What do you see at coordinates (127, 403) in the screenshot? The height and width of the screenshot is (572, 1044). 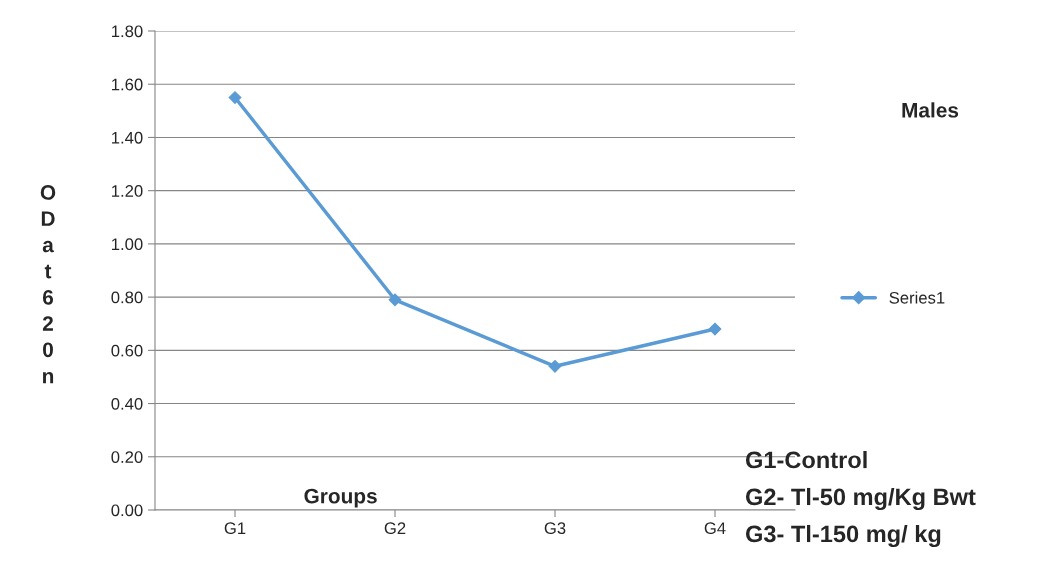 I see `y-tick-label: 0.40` at bounding box center [127, 403].